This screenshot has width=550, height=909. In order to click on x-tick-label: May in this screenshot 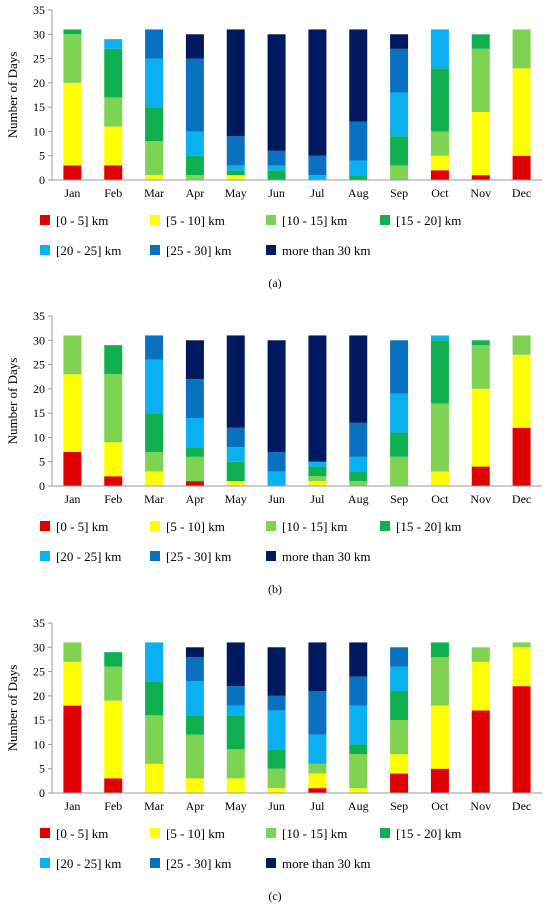, I will do `click(236, 193)`.